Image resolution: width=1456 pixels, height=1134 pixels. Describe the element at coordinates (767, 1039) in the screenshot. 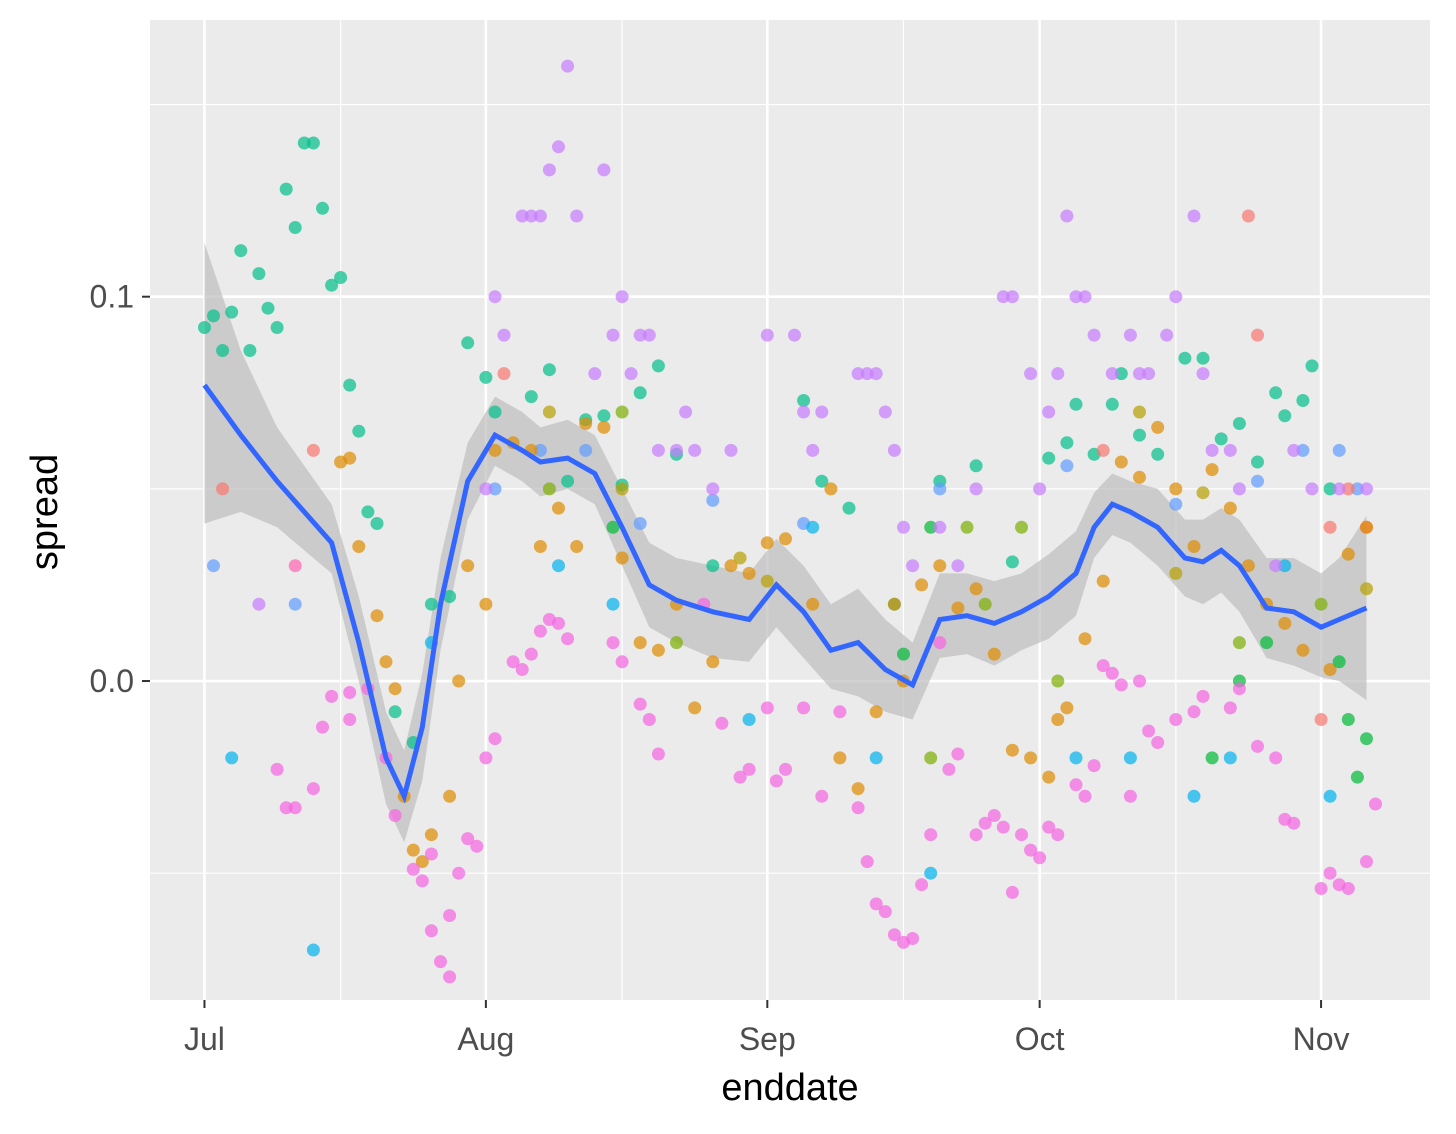

I see `x-tick-label: Sep` at that location.